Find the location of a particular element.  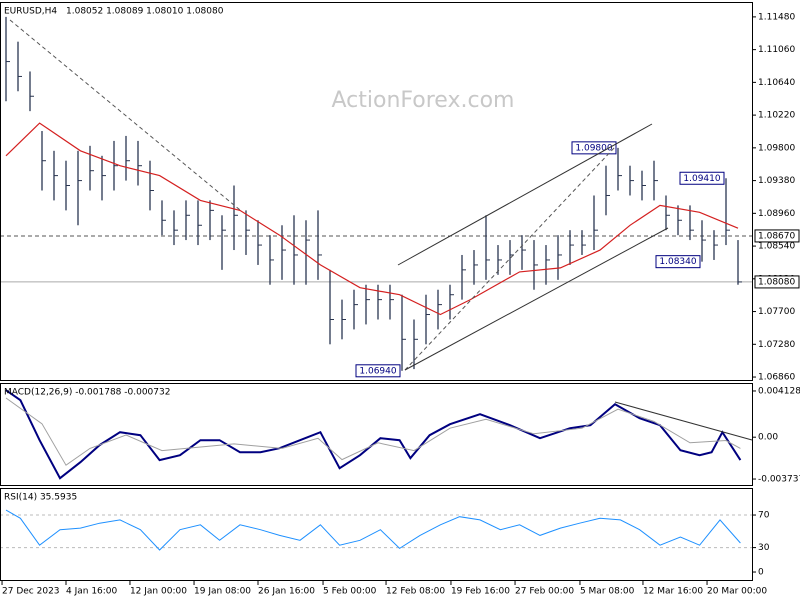

y-tick-label: 1.08540 is located at coordinates (776, 247).